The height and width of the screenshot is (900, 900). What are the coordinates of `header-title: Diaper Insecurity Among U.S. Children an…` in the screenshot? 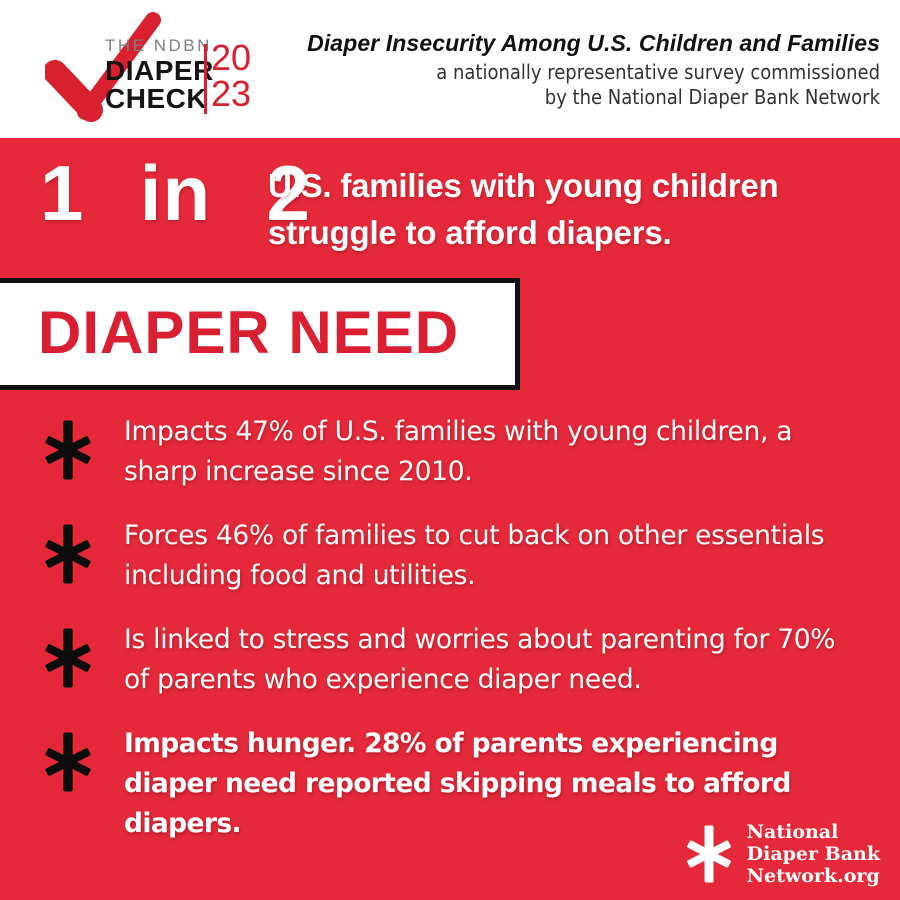 It's located at (593, 43).